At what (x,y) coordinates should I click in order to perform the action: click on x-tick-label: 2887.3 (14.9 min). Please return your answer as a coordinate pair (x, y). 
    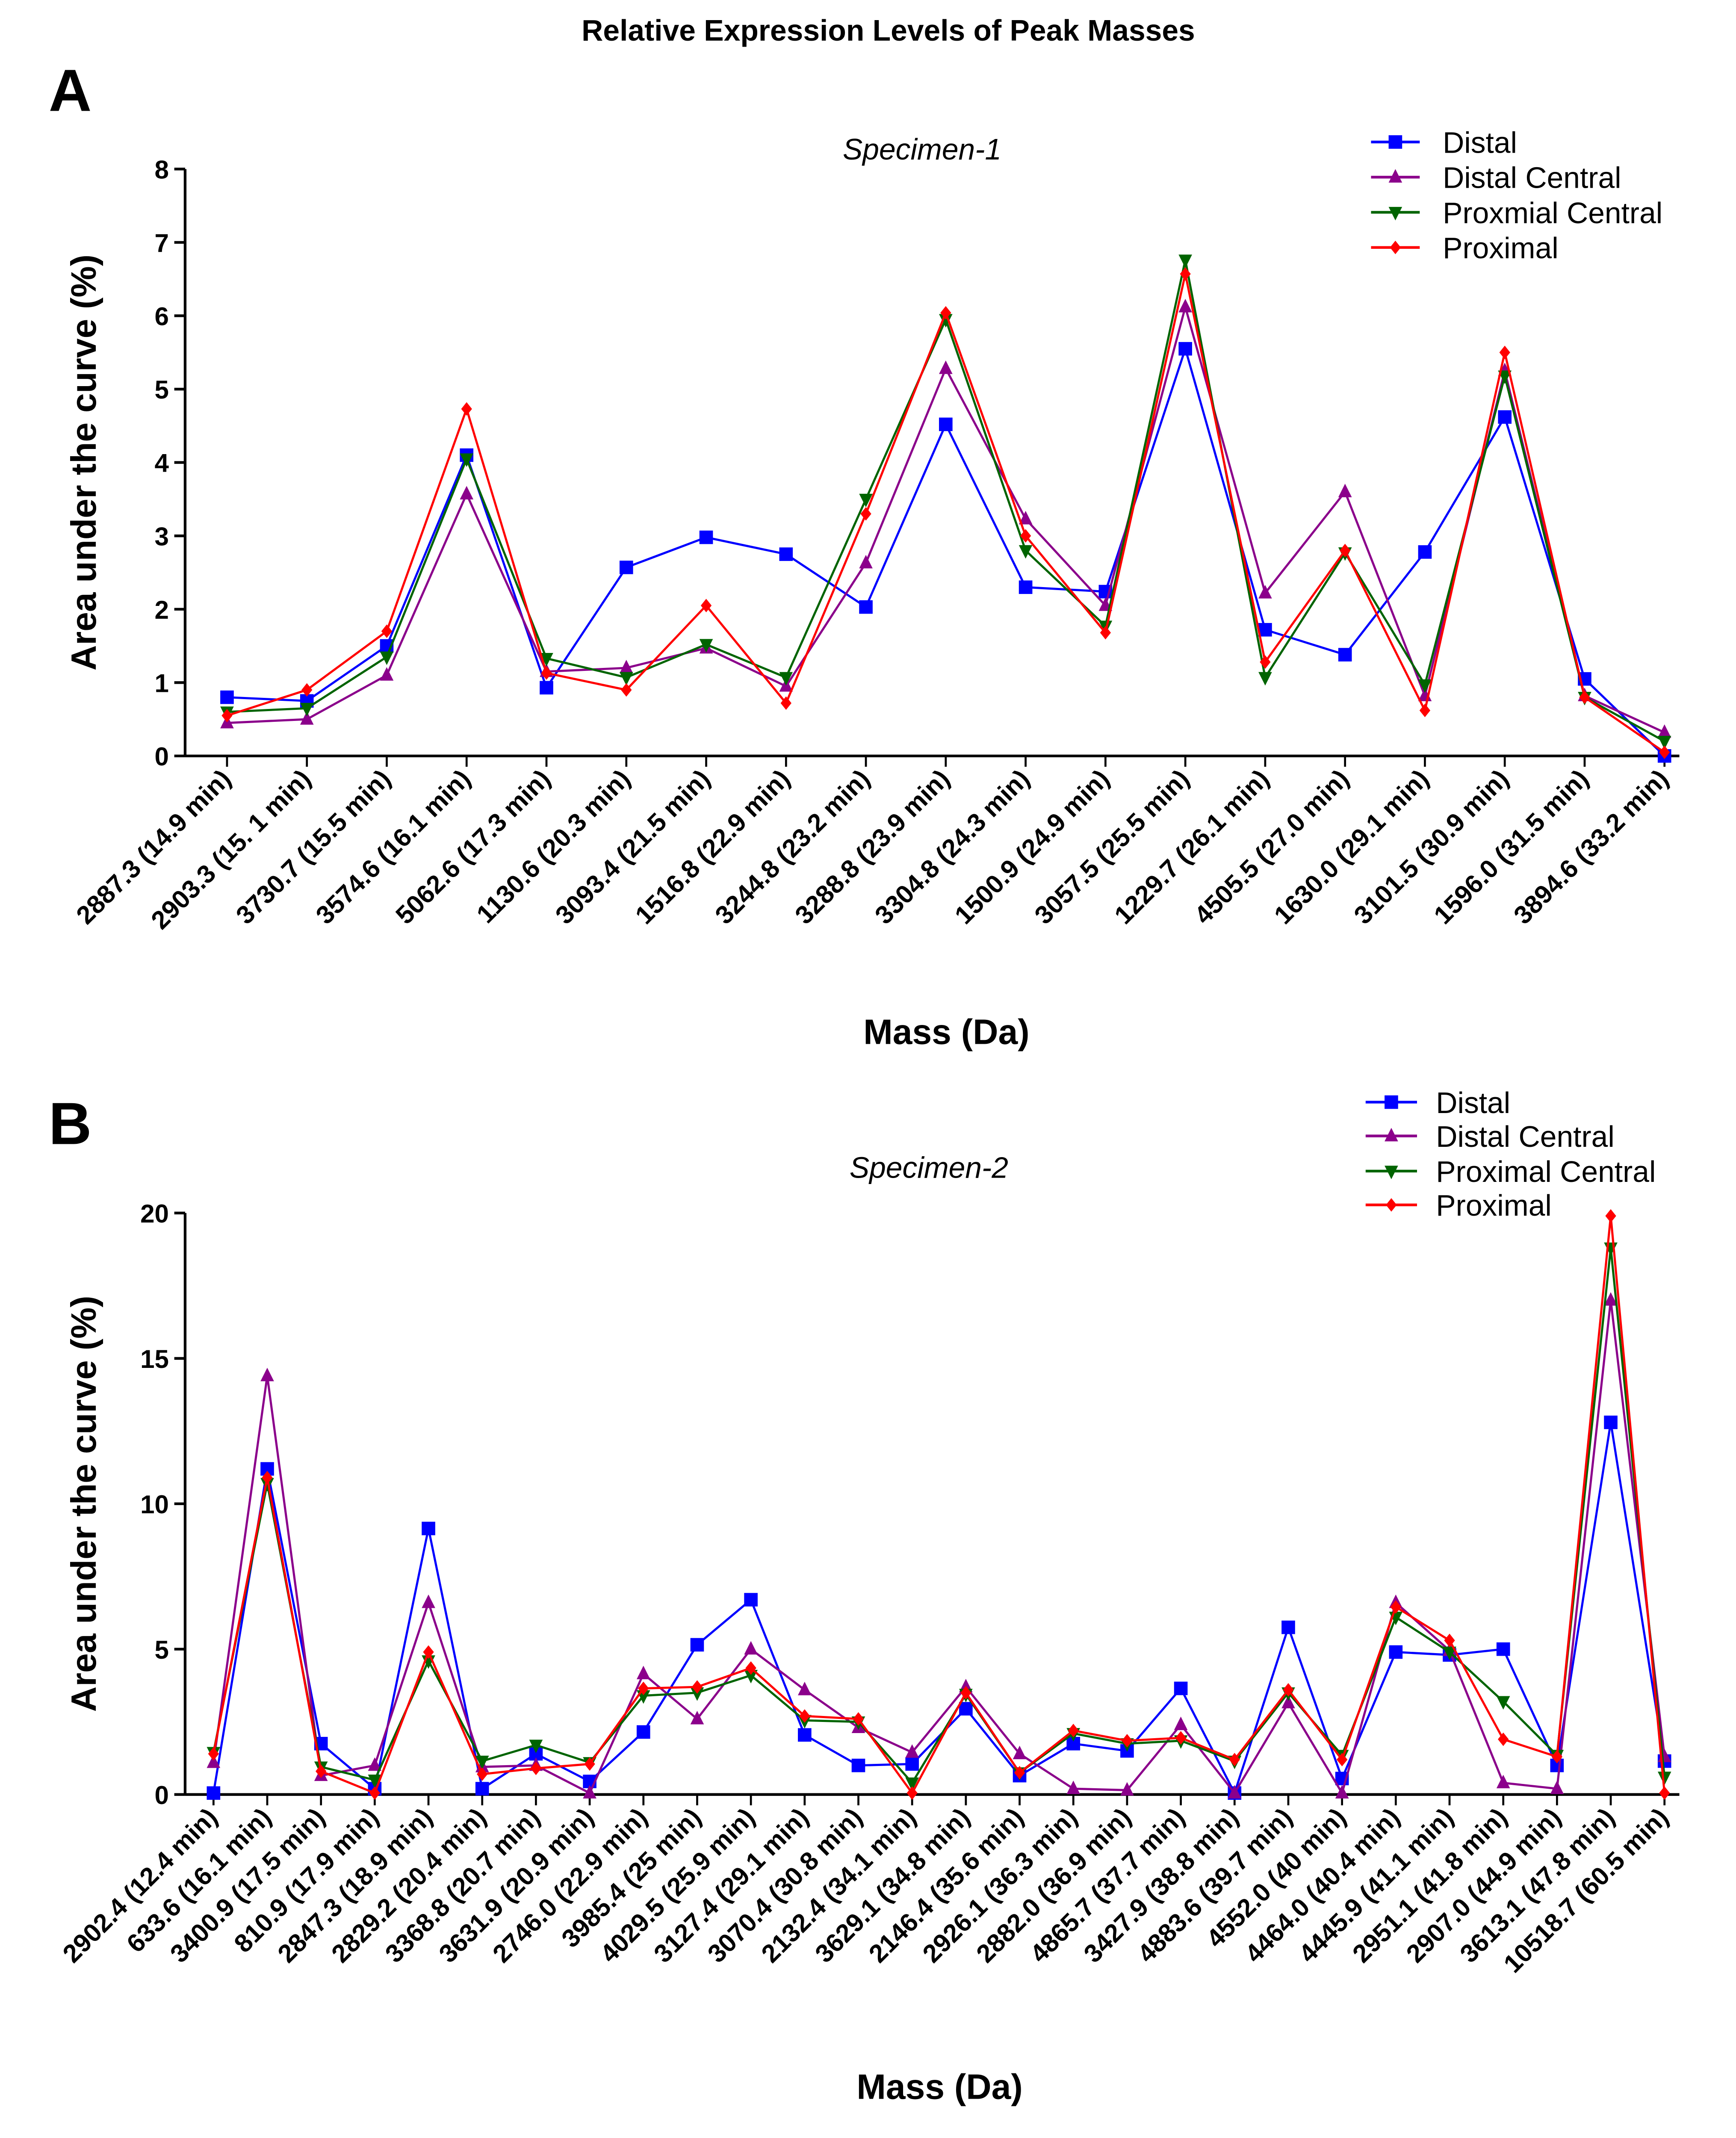
    Looking at the image, I should click on (153, 847).